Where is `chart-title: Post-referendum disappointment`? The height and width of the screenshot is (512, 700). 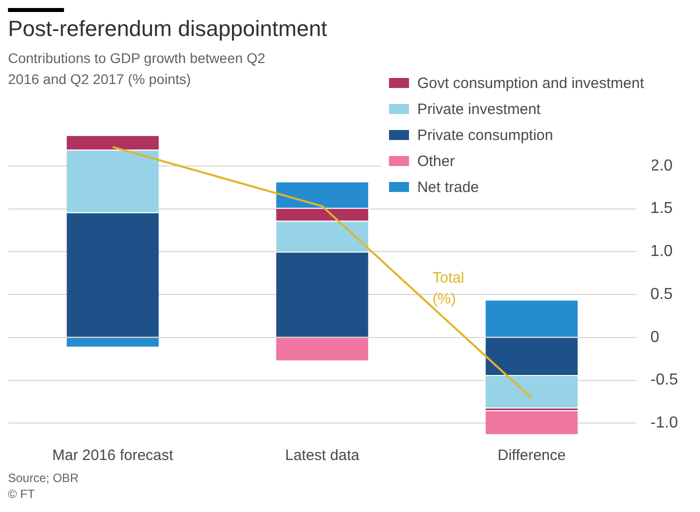 chart-title: Post-referendum disappointment is located at coordinates (168, 29).